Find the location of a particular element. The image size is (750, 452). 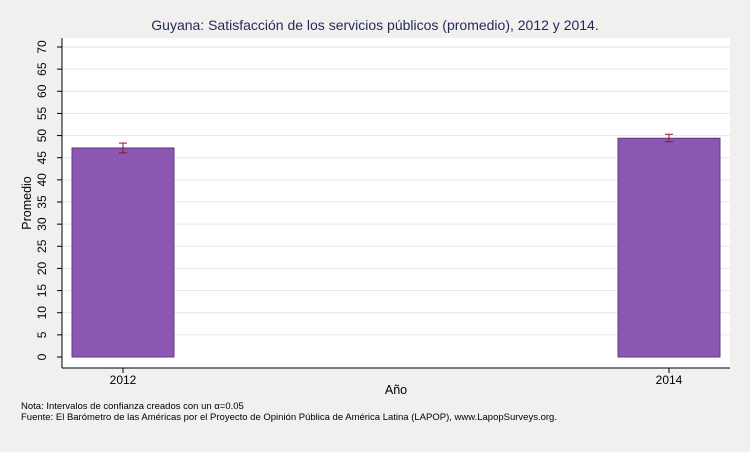

y-tick-label: 35 is located at coordinates (42, 202).